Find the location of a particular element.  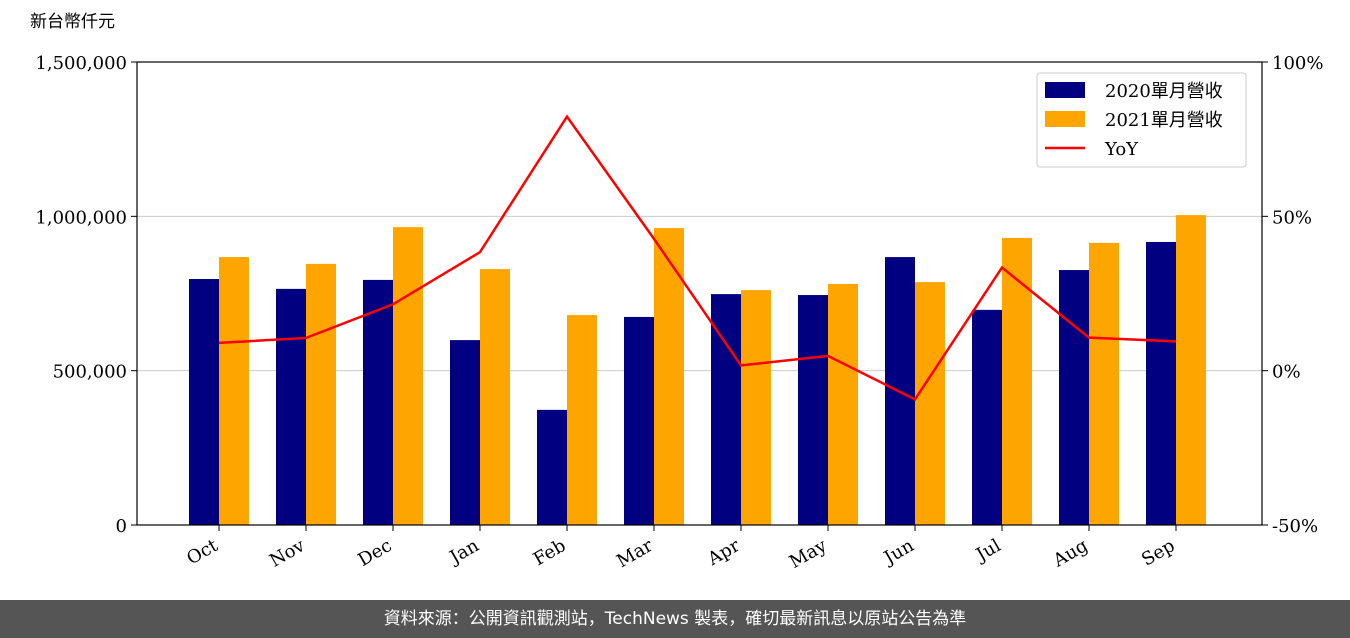

y-tick-label: 1,000,000 is located at coordinates (81, 217).